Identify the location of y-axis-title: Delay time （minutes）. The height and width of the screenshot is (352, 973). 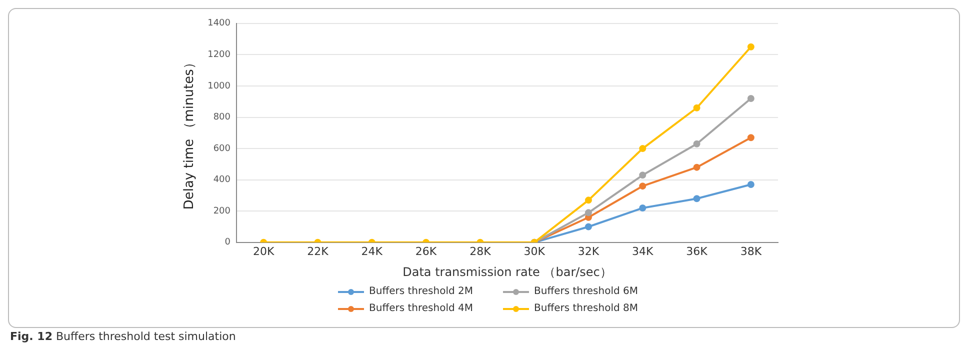
(190, 133).